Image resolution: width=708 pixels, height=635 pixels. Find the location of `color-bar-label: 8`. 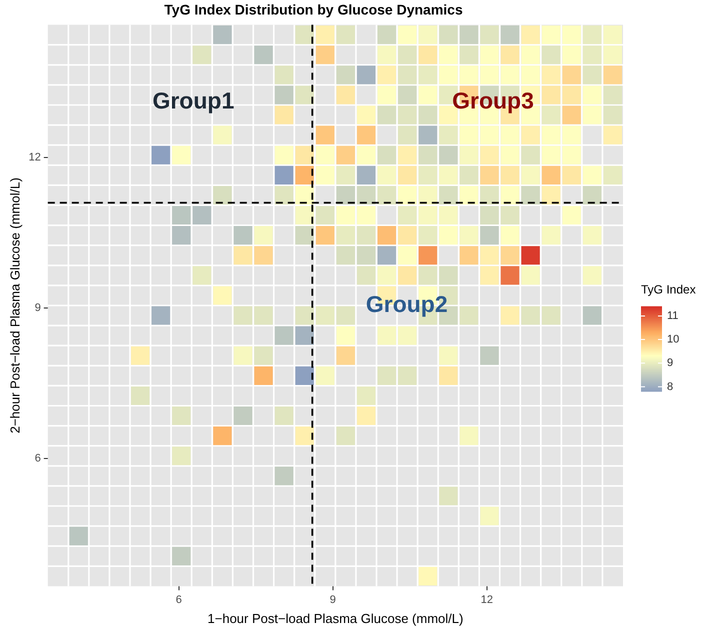

color-bar-label: 8 is located at coordinates (670, 386).